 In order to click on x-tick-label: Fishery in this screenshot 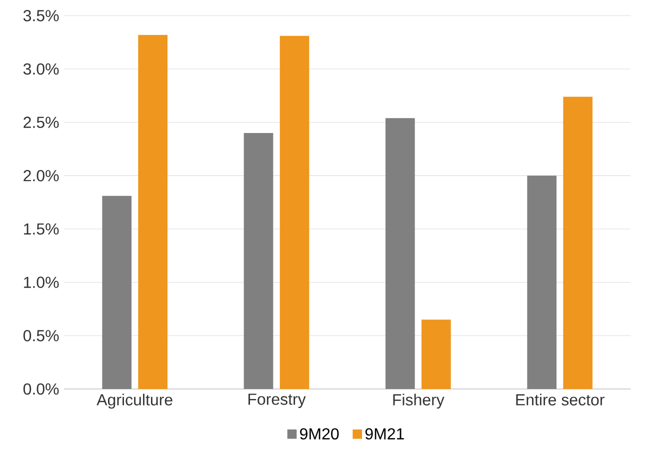, I will do `click(418, 401)`.